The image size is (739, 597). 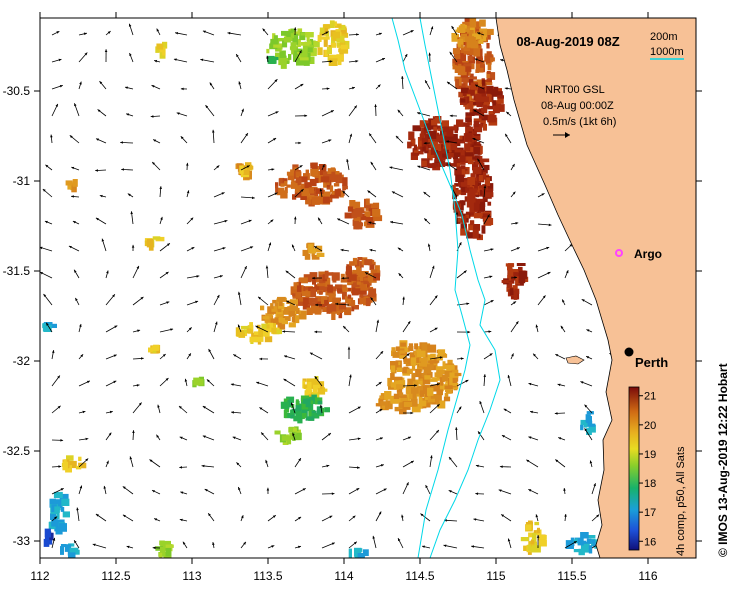 What do you see at coordinates (22, 541) in the screenshot?
I see `y-tick-label: -33` at bounding box center [22, 541].